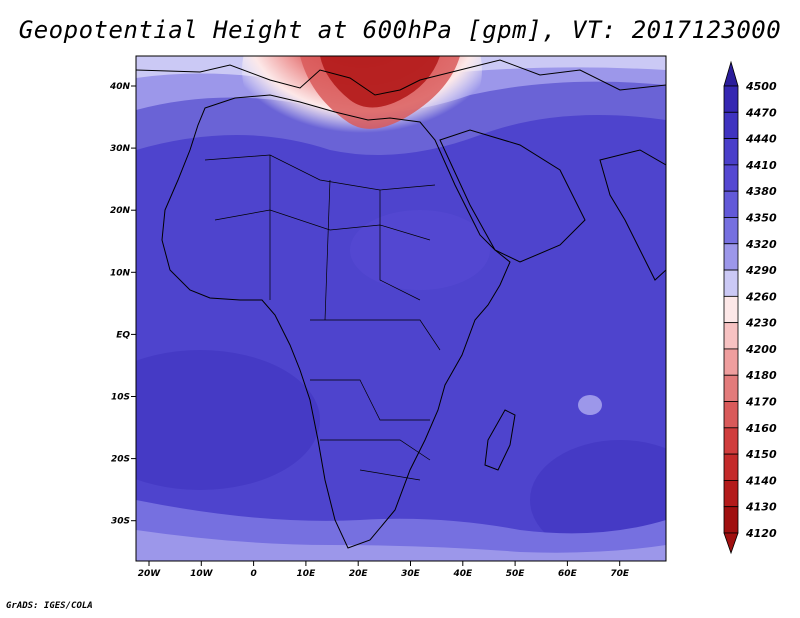  What do you see at coordinates (120, 211) in the screenshot?
I see `lat-label: 20N` at bounding box center [120, 211].